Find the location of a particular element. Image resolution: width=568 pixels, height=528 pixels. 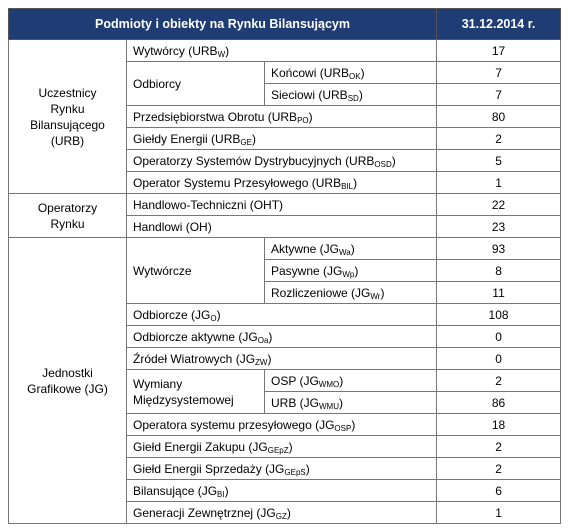

label-text: Giełd Energii Sprzedaży (JG is located at coordinates (209, 468).